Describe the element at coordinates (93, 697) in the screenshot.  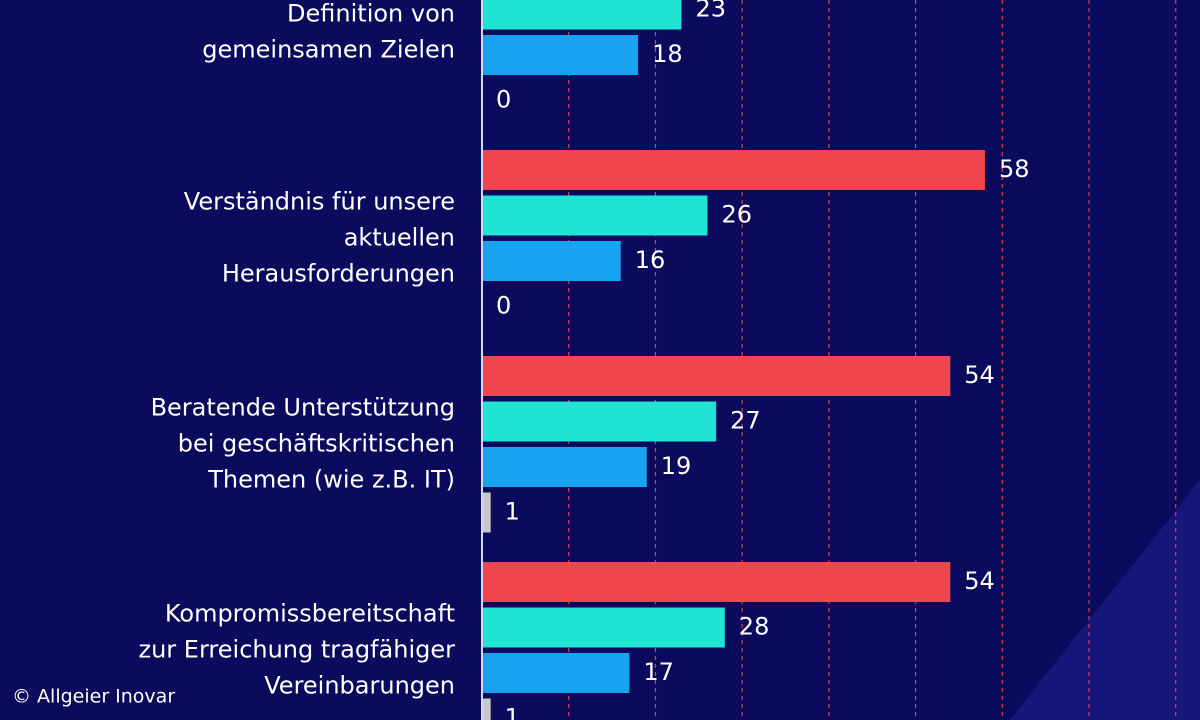
I see `credit: © Allgeier Inovar` at that location.